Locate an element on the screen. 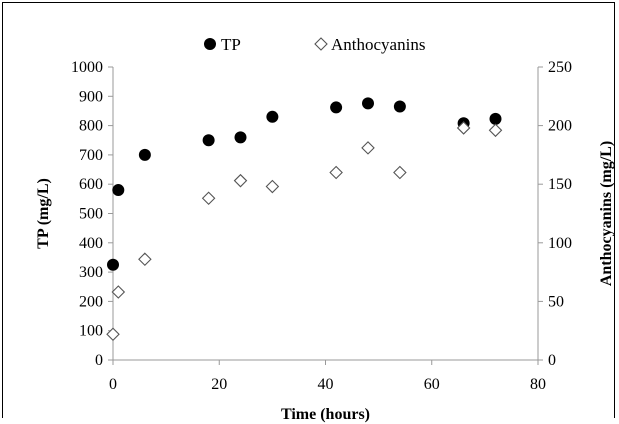 This screenshot has width=619, height=424. y-tick-label: 300 is located at coordinates (91, 272).